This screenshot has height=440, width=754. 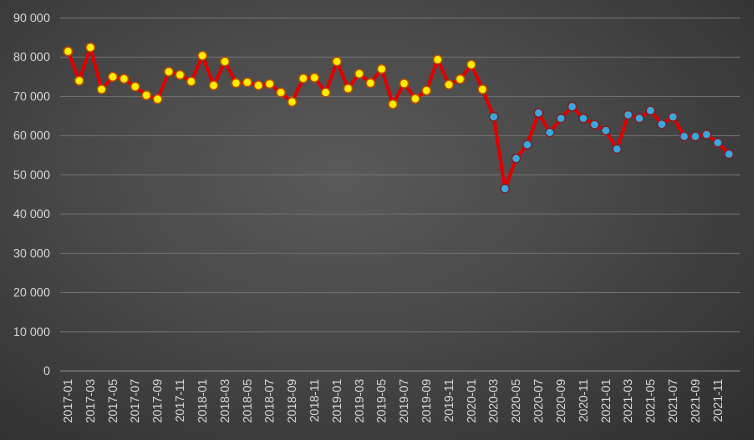 I want to click on x-tick-label: 2021-05, so click(x=651, y=401).